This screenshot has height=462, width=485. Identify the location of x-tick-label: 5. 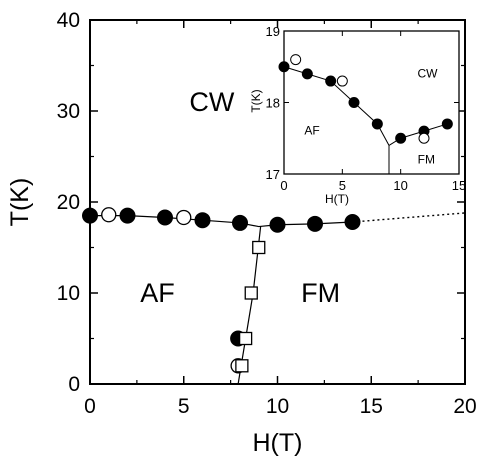
(184, 406).